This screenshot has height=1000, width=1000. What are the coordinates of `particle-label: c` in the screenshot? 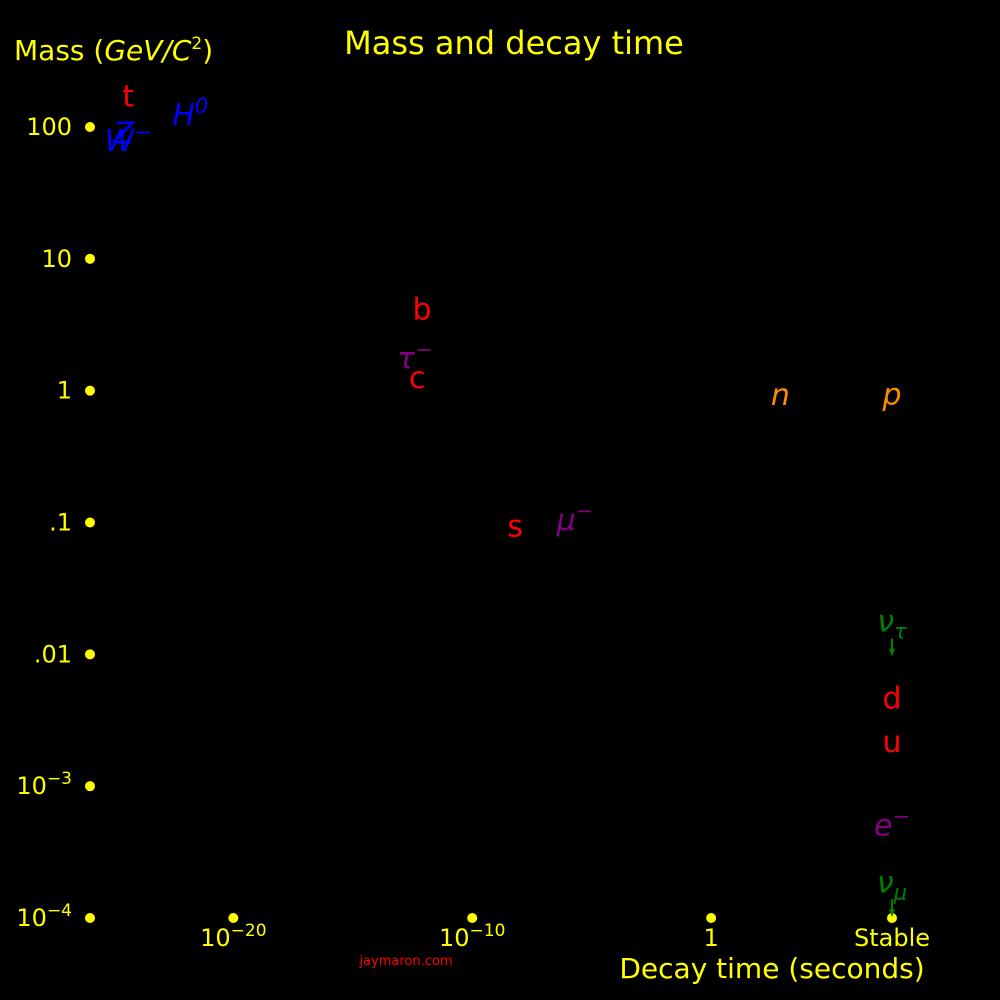 It's located at (417, 378).